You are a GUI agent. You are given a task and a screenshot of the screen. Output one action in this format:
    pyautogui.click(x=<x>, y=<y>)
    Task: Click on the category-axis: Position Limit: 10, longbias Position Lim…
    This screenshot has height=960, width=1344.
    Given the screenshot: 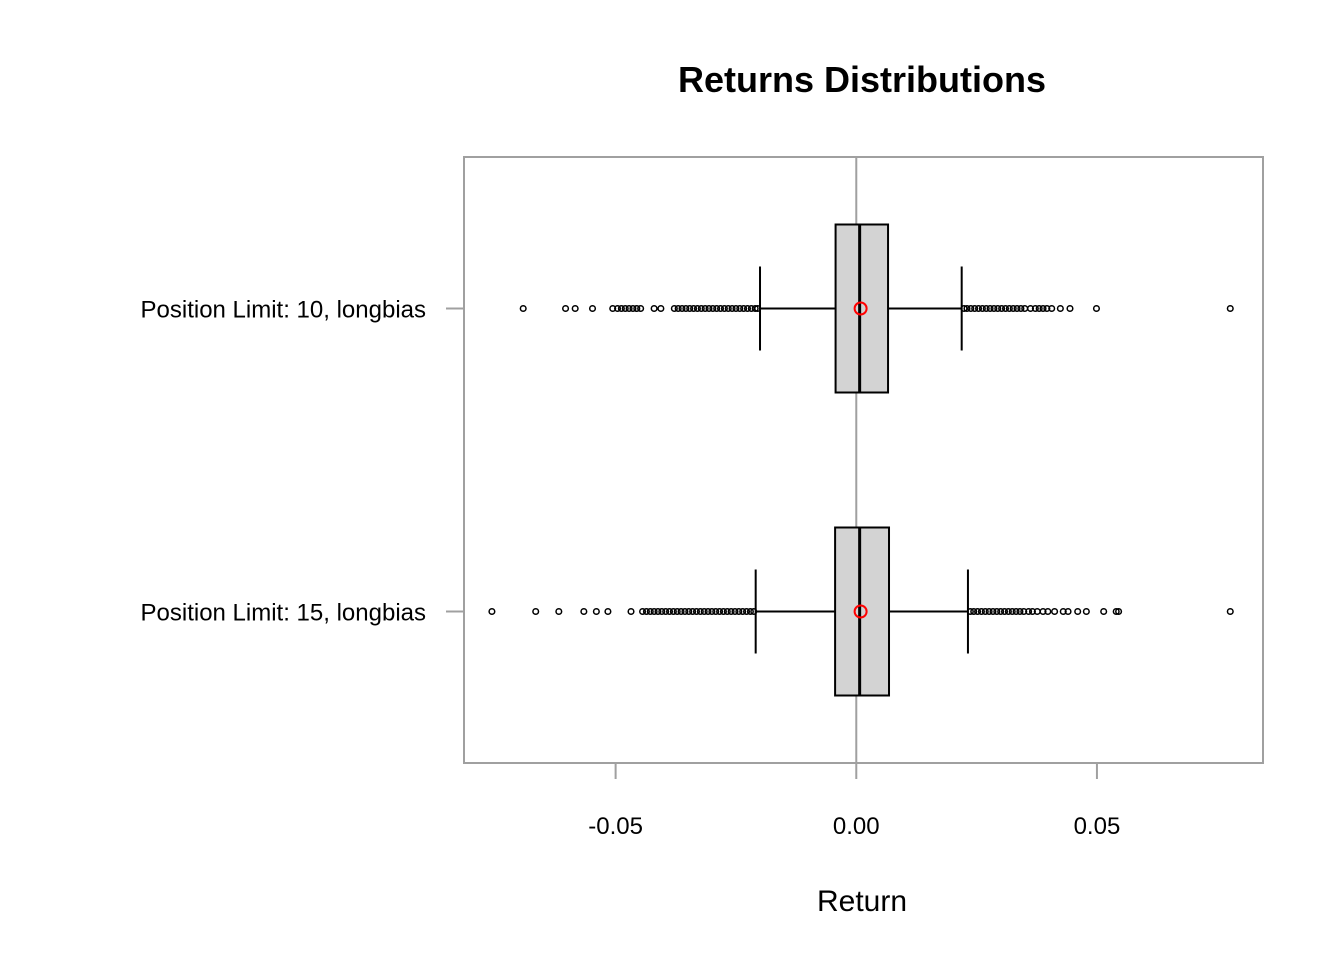 What is the action you would take?
    pyautogui.click(x=302, y=462)
    